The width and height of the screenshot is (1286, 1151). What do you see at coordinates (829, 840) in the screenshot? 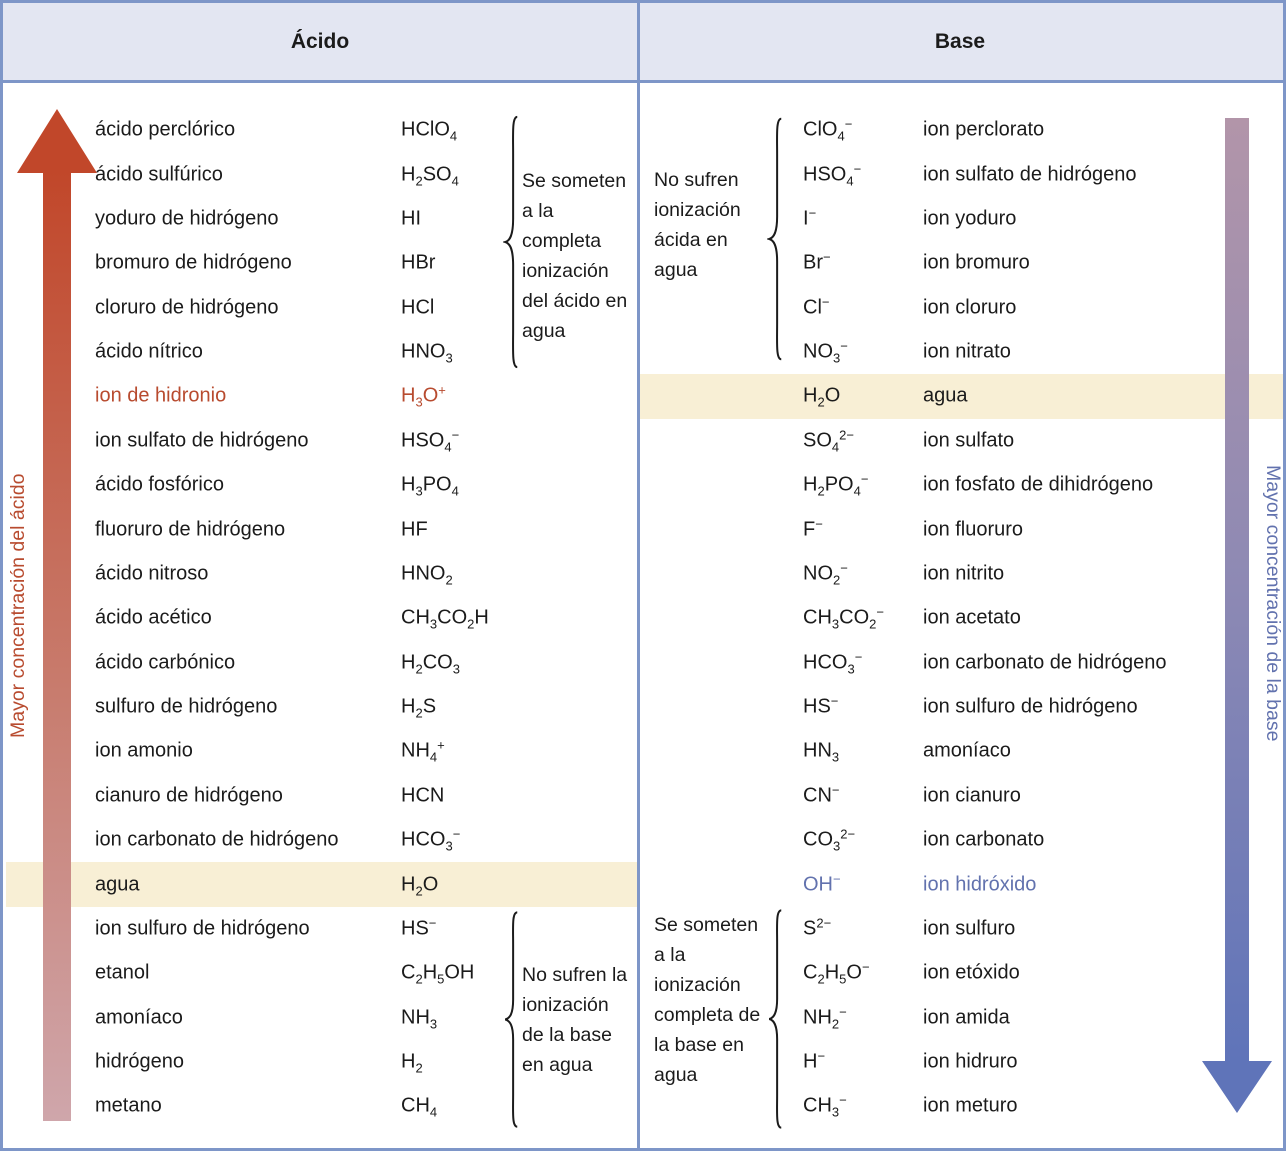
I see `substance-formula: CO32−` at bounding box center [829, 840].